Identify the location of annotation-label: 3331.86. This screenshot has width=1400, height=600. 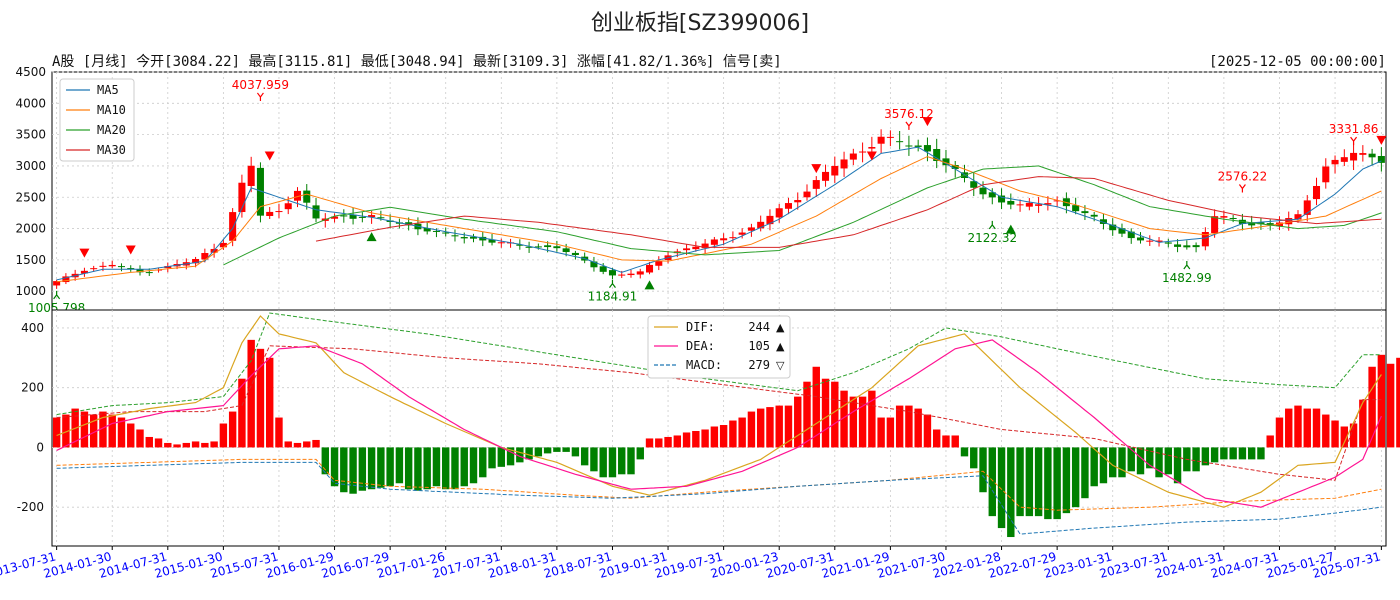
(1354, 129).